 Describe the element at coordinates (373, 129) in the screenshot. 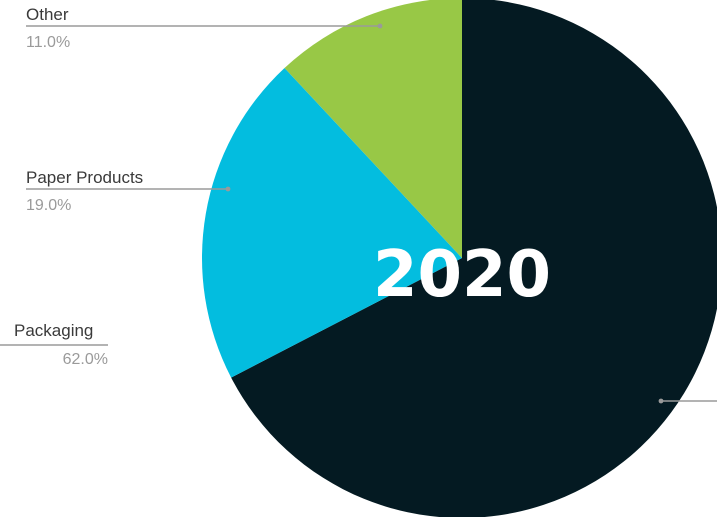

I see `pie-slice-other` at that location.